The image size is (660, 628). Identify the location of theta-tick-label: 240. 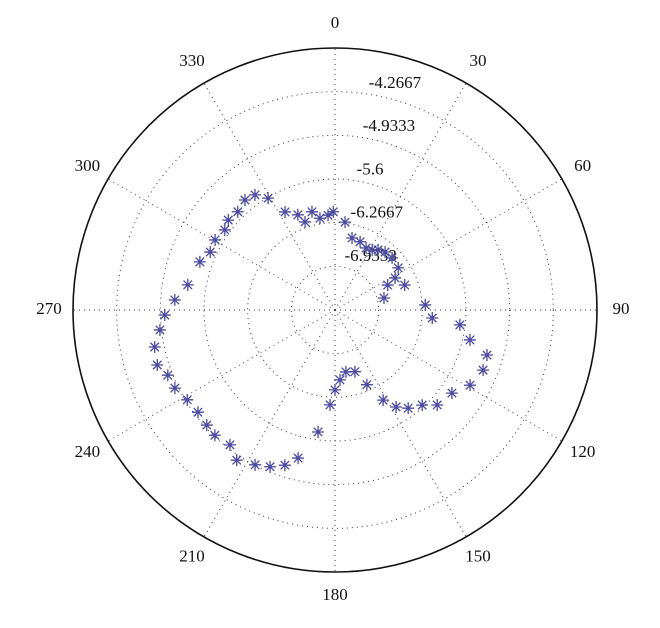
(88, 451).